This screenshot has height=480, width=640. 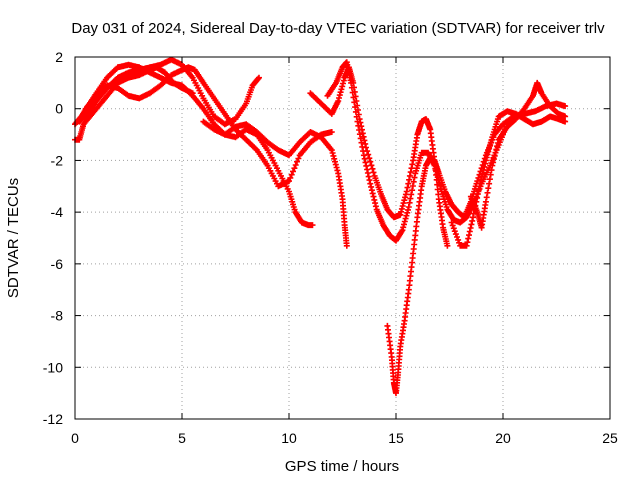 I want to click on y-tick-label: -6, so click(x=57, y=264).